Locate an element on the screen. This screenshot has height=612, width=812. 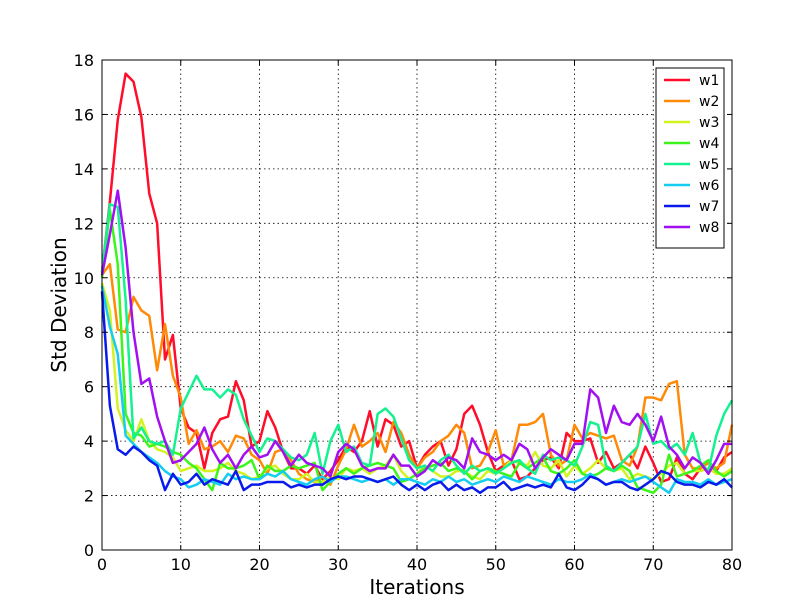
x-axis-title: Iterations is located at coordinates (416, 587).